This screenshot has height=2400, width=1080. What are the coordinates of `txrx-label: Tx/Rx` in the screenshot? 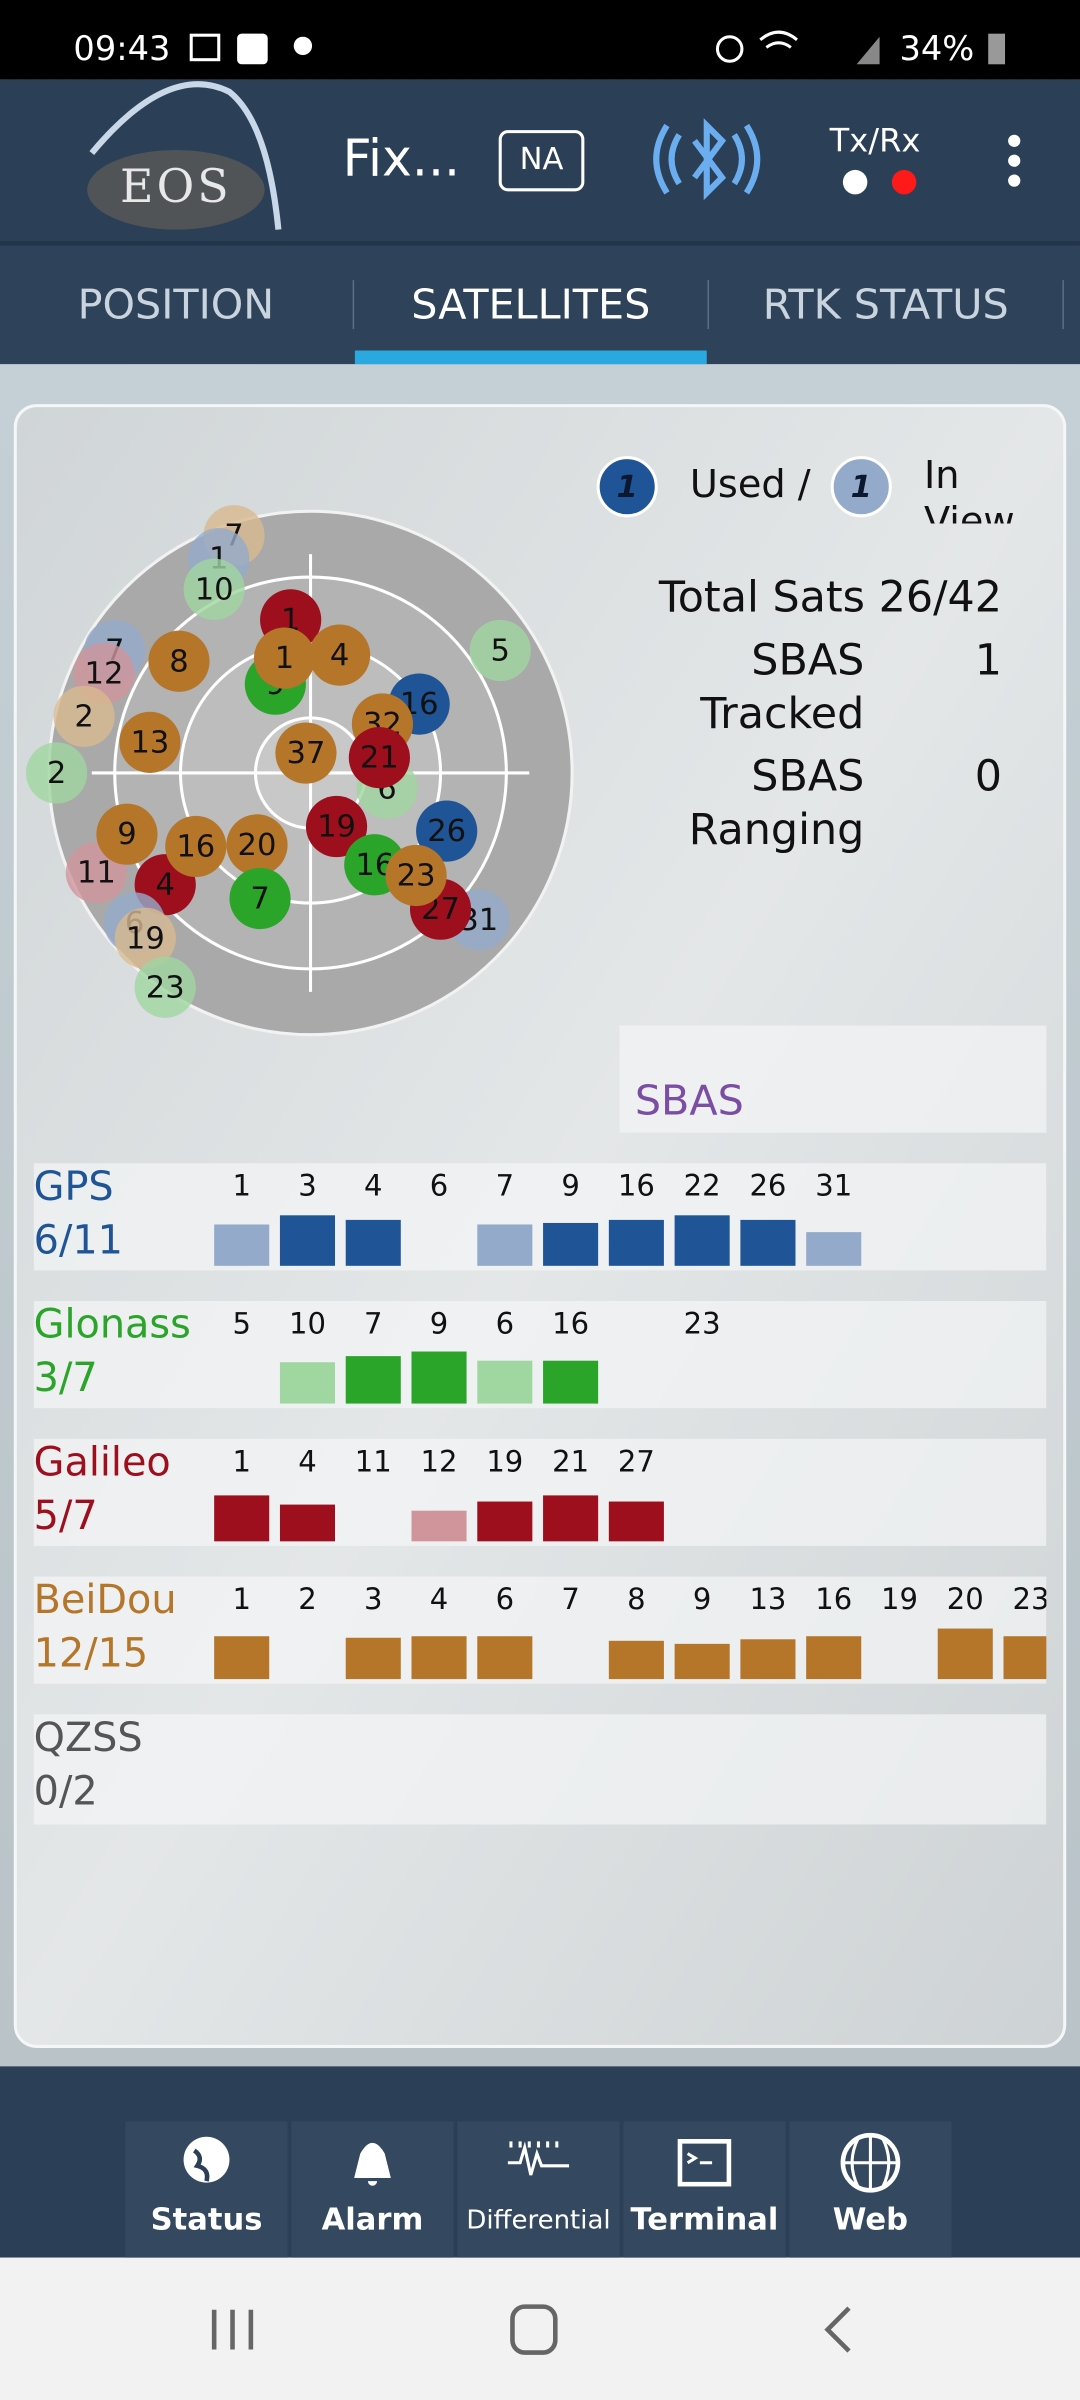 It's located at (875, 140).